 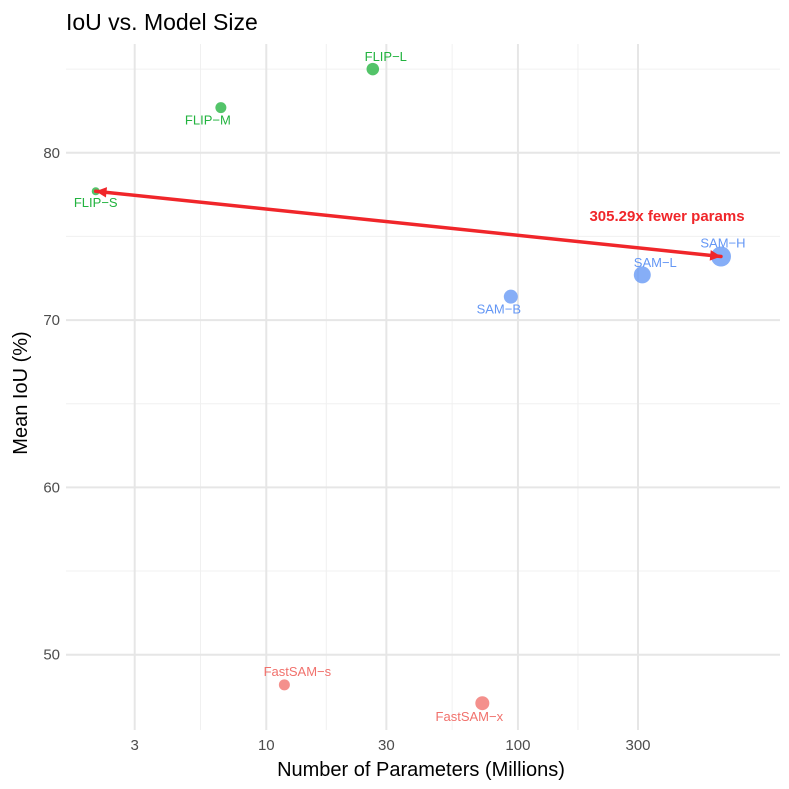 I want to click on x-axis-title: Number of Parameters (Millions), so click(x=421, y=770).